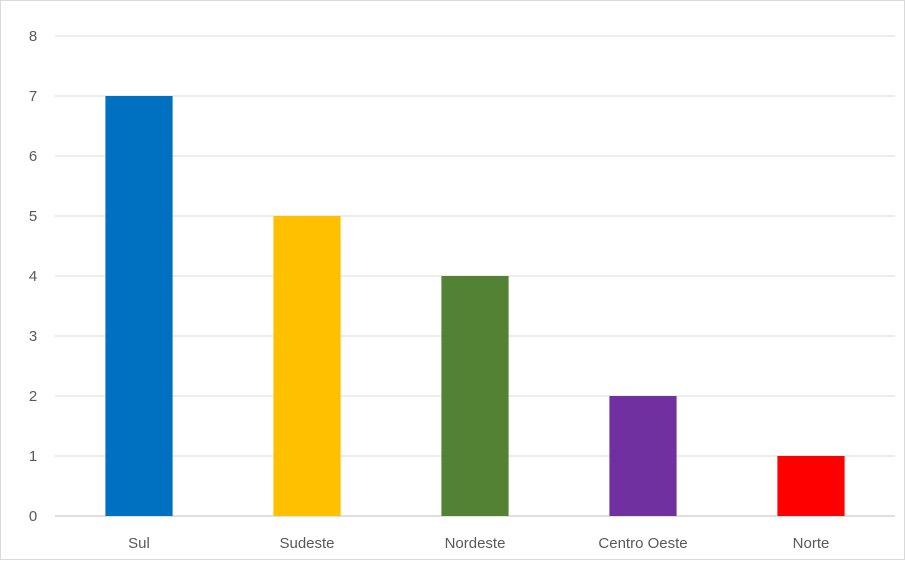 The width and height of the screenshot is (905, 565). What do you see at coordinates (811, 543) in the screenshot?
I see `x-tick-label: Norte` at bounding box center [811, 543].